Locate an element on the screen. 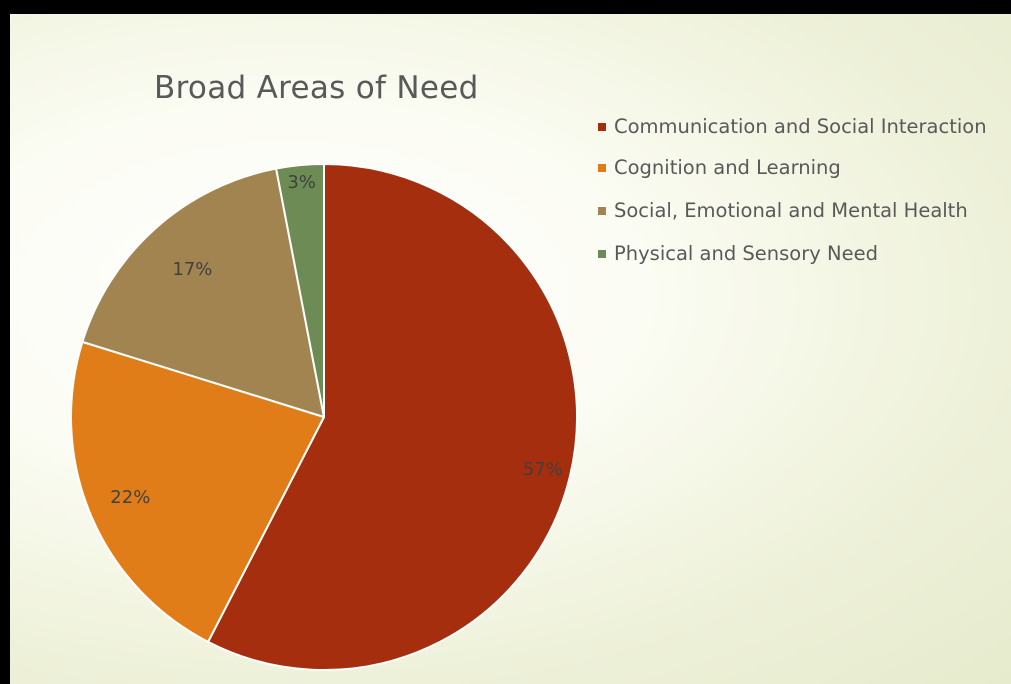 This screenshot has height=684, width=1011. legend-item-cognition-learning: Cognition and Learning is located at coordinates (798, 168).